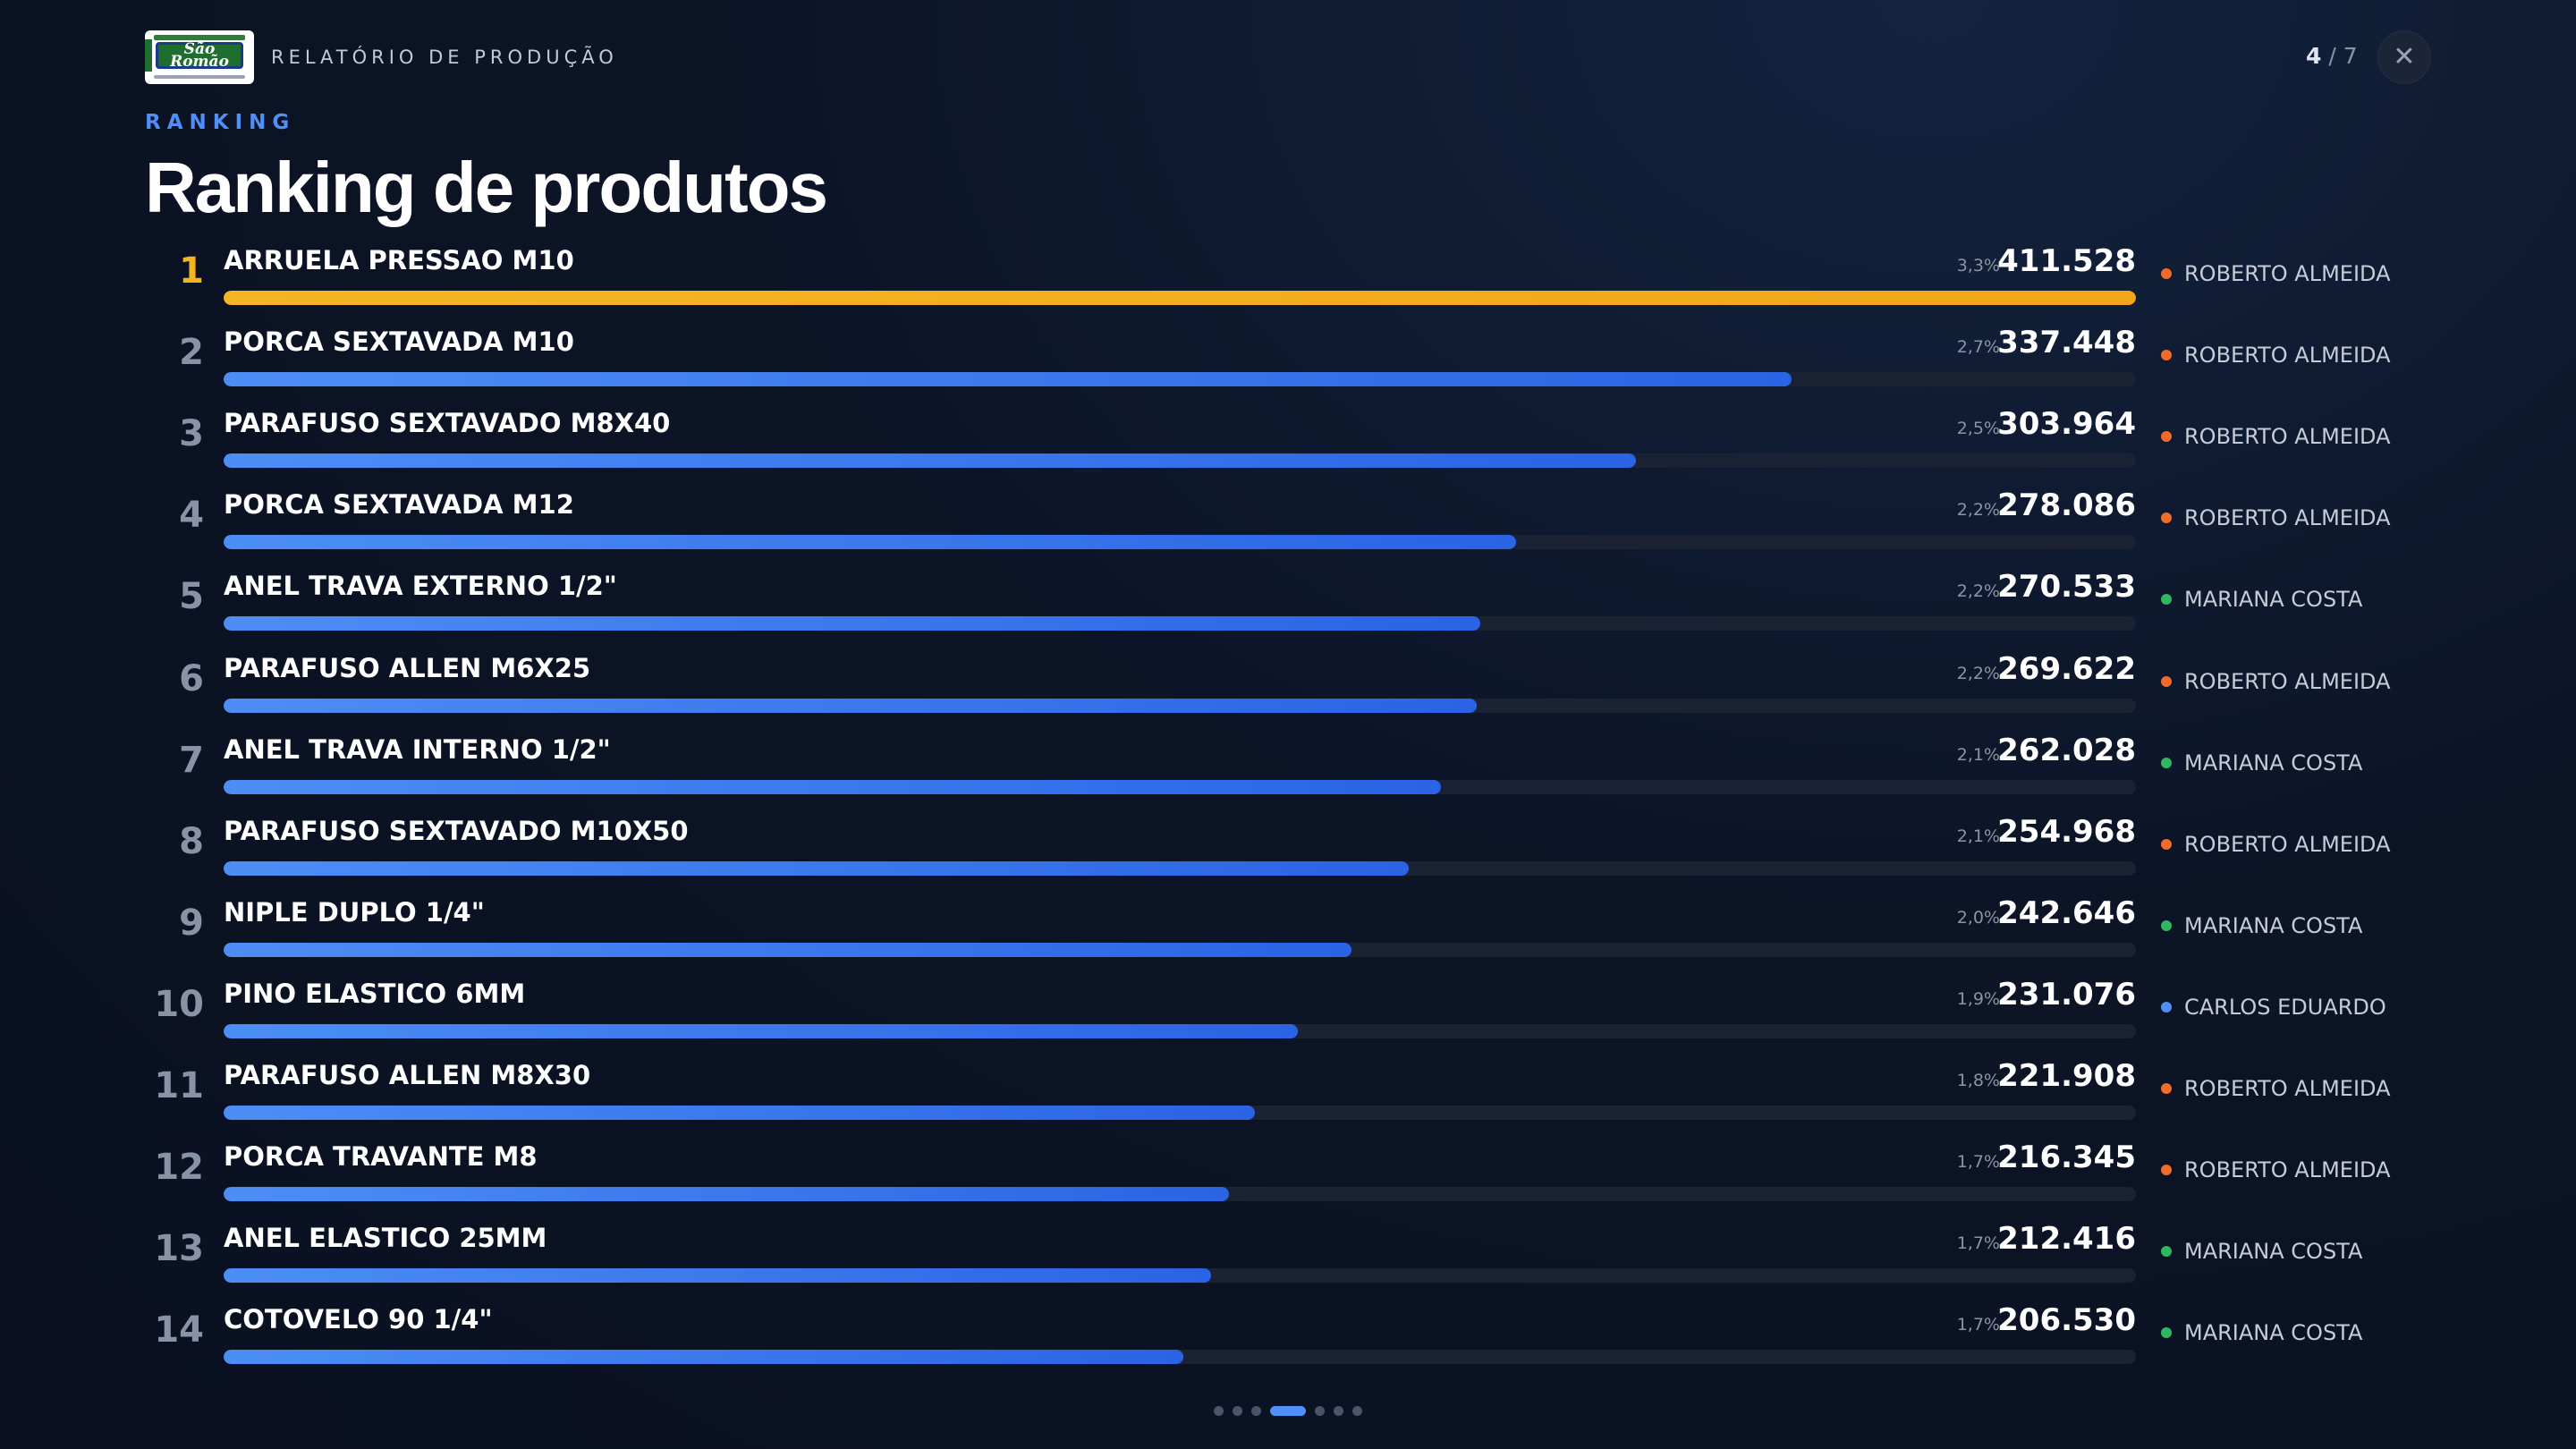  Describe the element at coordinates (2066, 669) in the screenshot. I see `product-quantity: 269.622` at that location.